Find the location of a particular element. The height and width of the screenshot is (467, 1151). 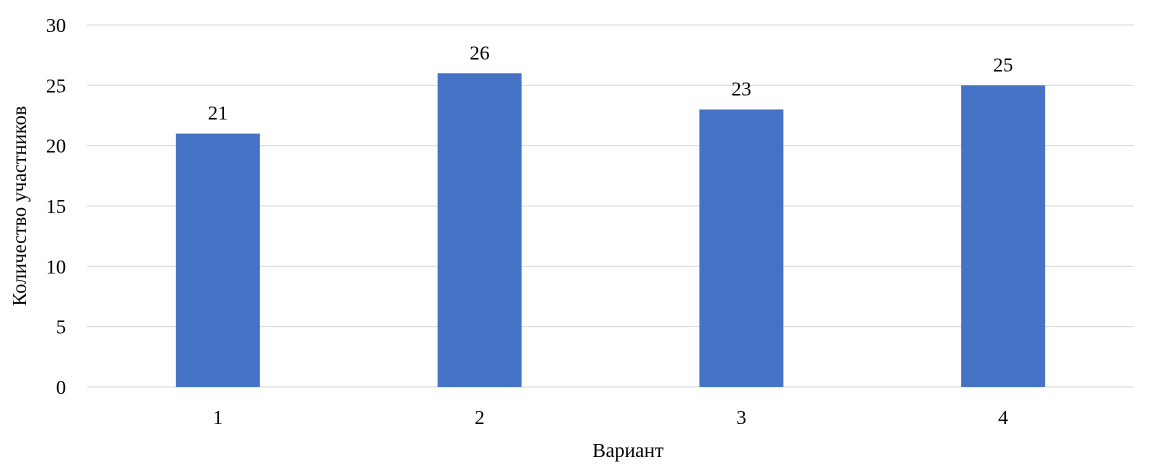

y-axis-ticks: 0 5 10 15 20 25 30 is located at coordinates (56, 207).